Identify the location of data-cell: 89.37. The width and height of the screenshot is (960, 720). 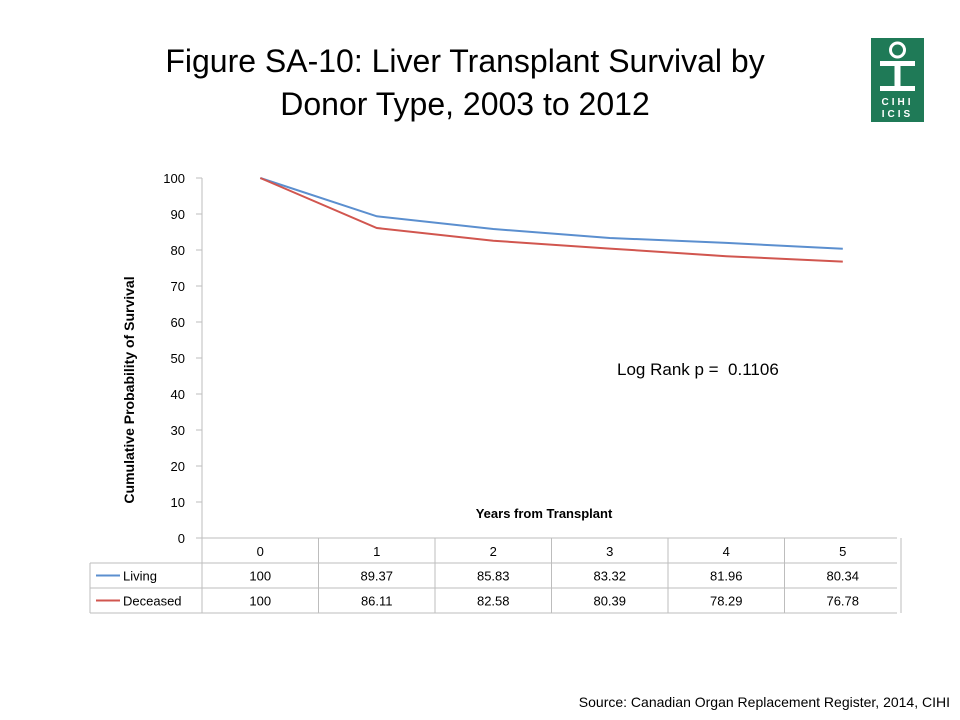
(376, 576).